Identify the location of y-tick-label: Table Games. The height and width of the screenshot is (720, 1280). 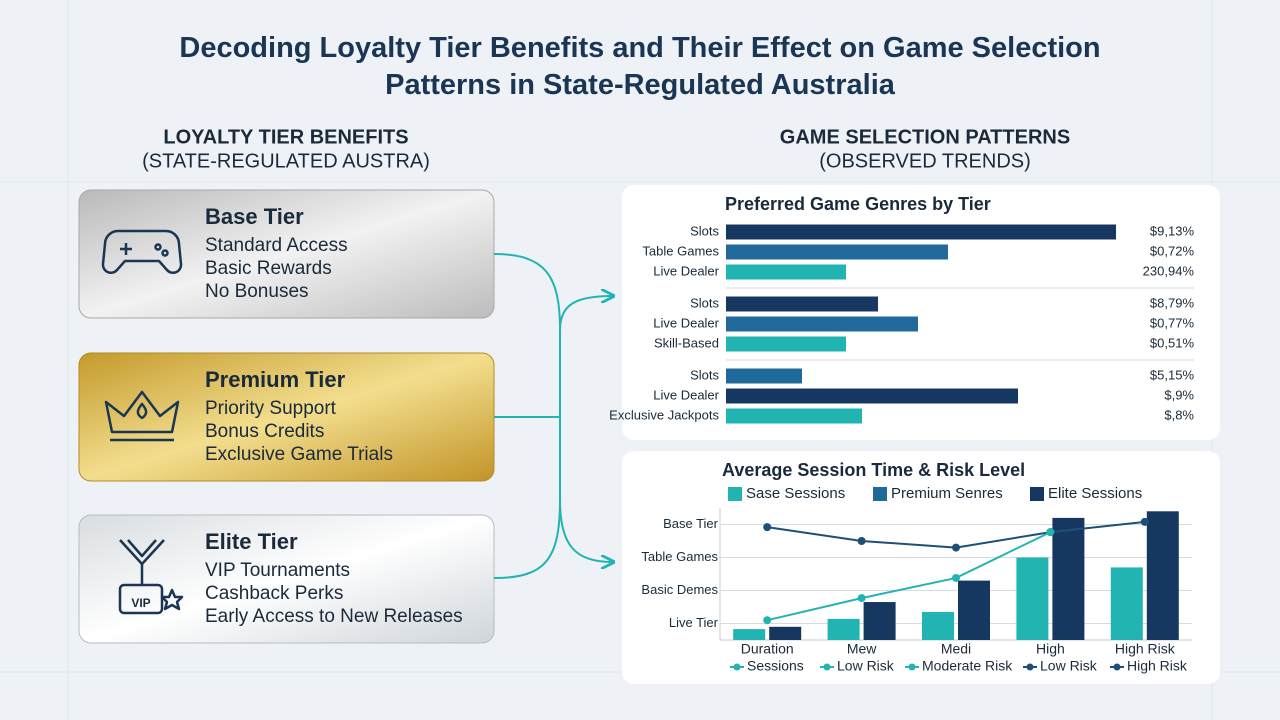
(679, 556).